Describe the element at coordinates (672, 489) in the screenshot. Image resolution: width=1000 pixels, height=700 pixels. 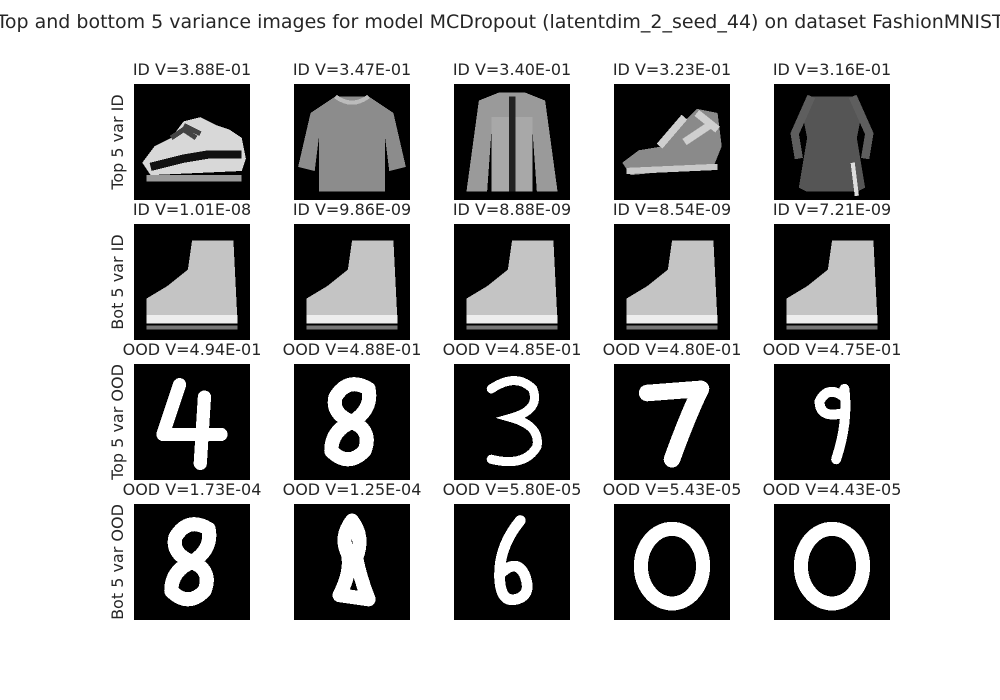
I see `cell-title: OOD V=5.43E-05` at that location.